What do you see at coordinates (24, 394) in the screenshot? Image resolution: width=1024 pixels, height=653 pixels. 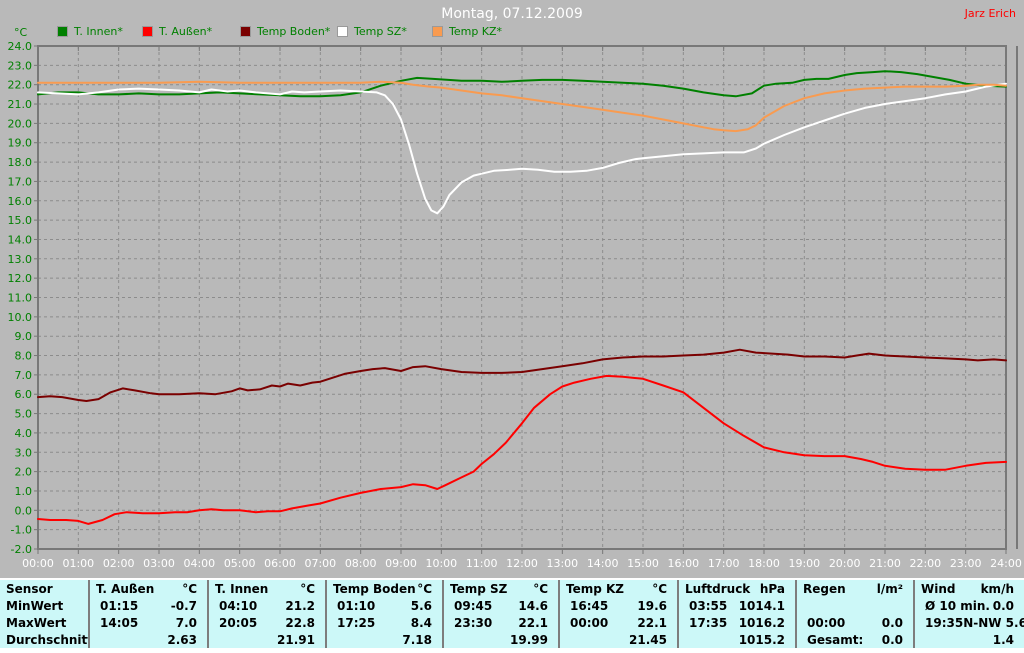 I see `y-axis-tick-label: 6.0` at bounding box center [24, 394].